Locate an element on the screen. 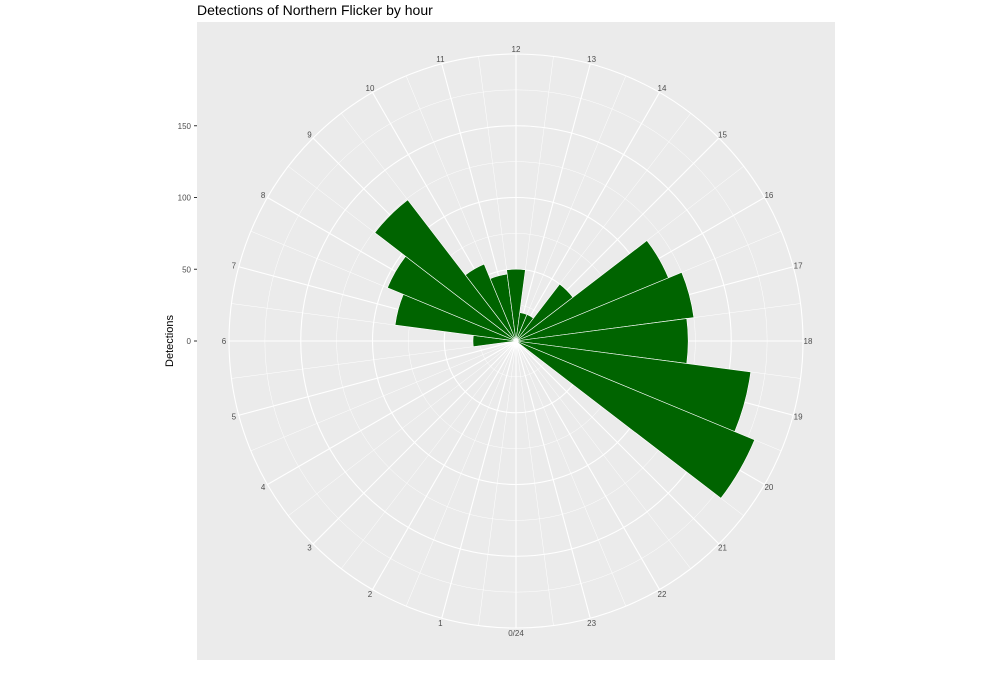  hour-tick-label: 11 is located at coordinates (440, 59).